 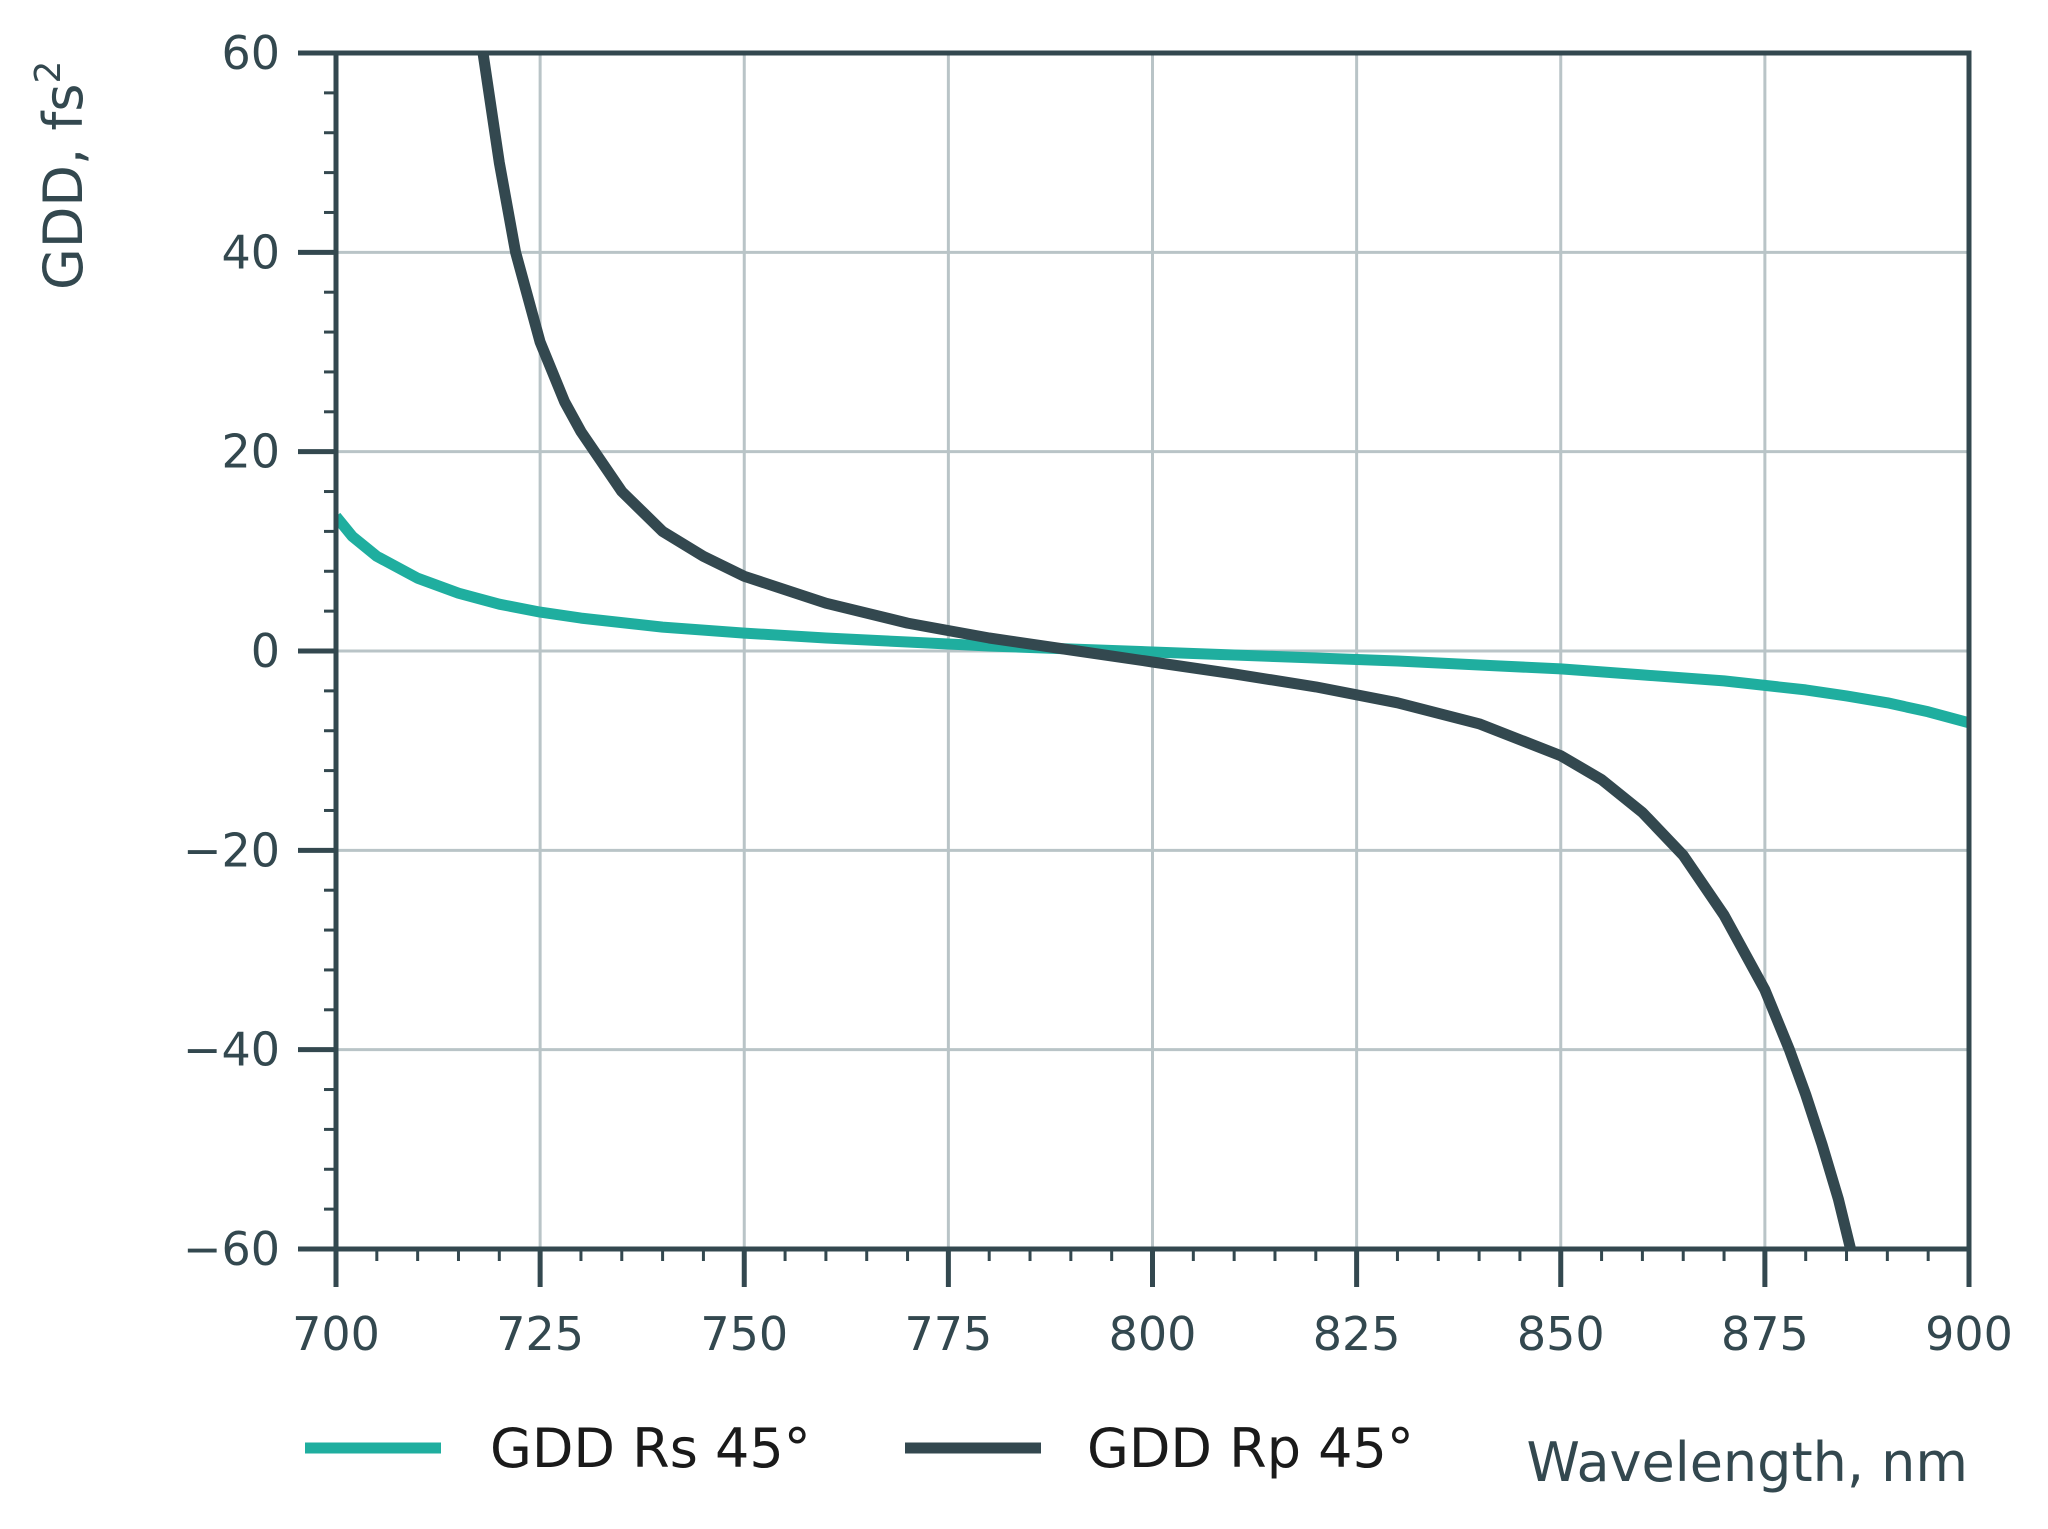 What do you see at coordinates (250, 452) in the screenshot?
I see `y-tick-label: 20` at bounding box center [250, 452].